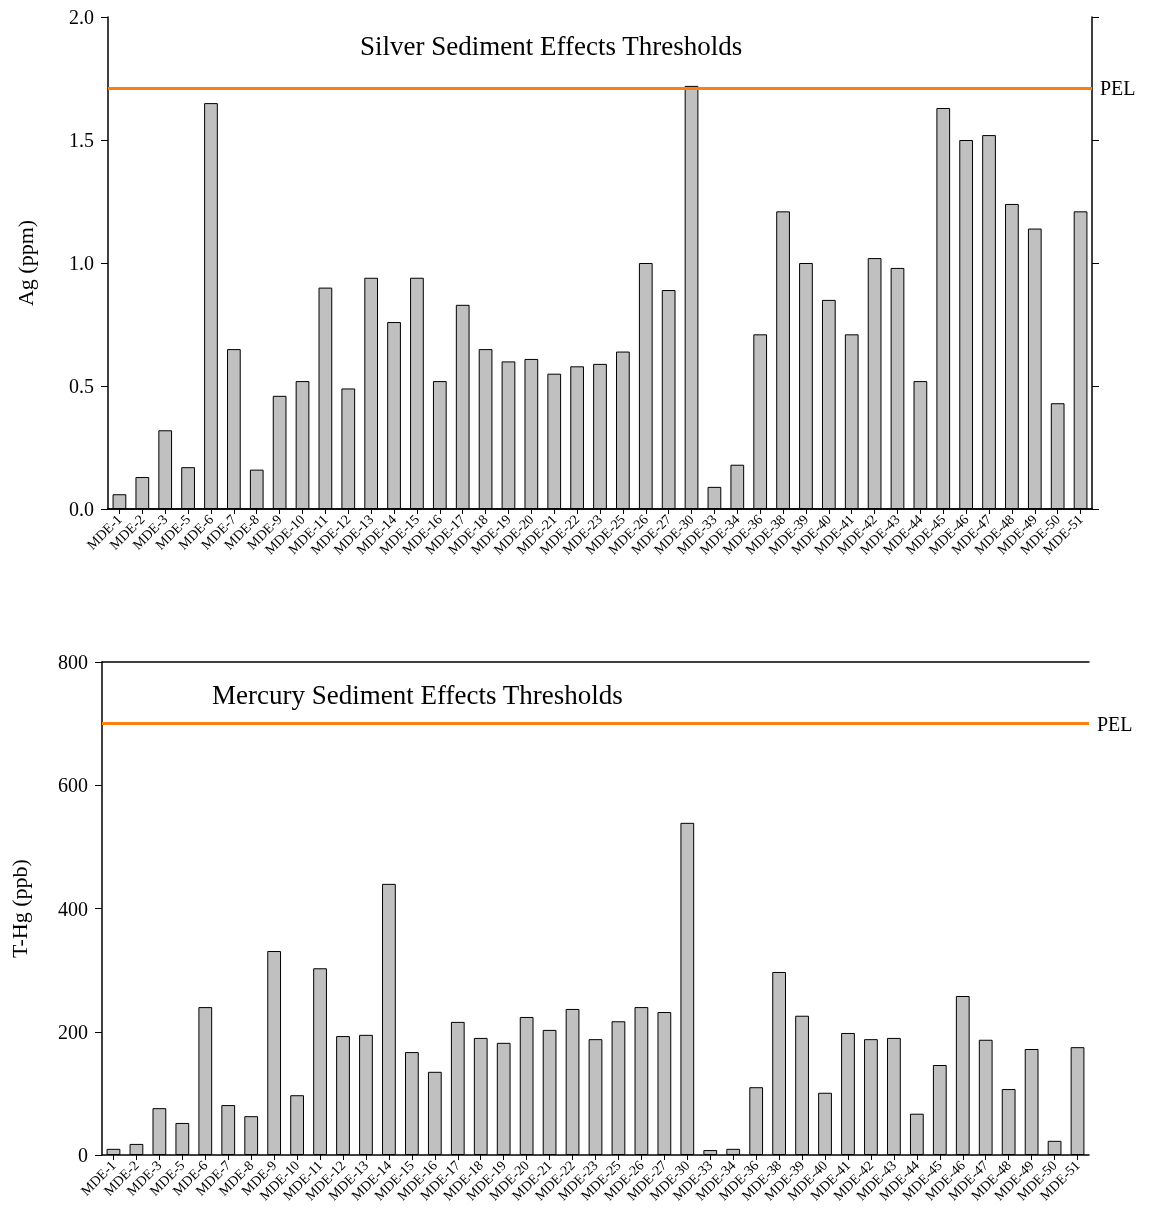  I want to click on y-tick-label: 2.0, so click(81, 17).